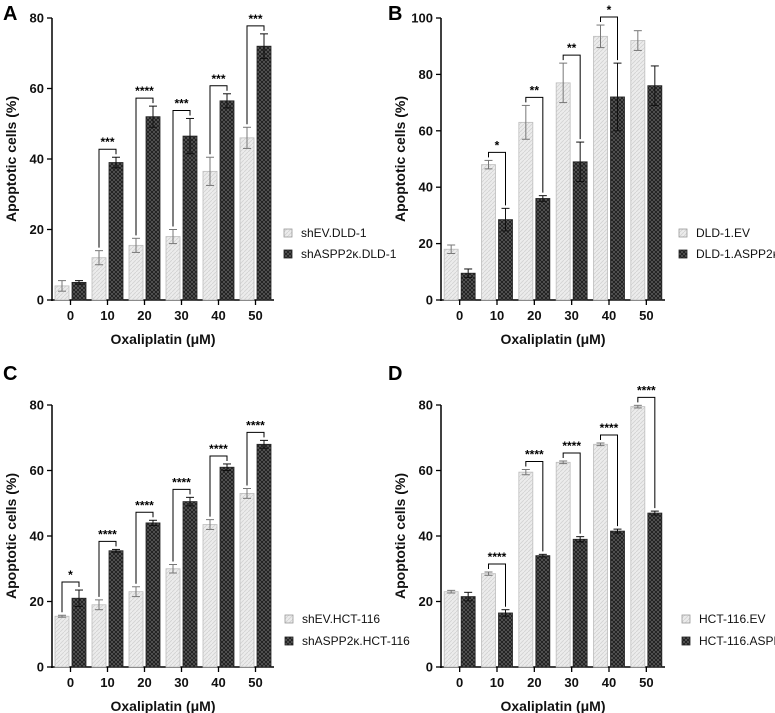  I want to click on significance-label: **, so click(572, 48).